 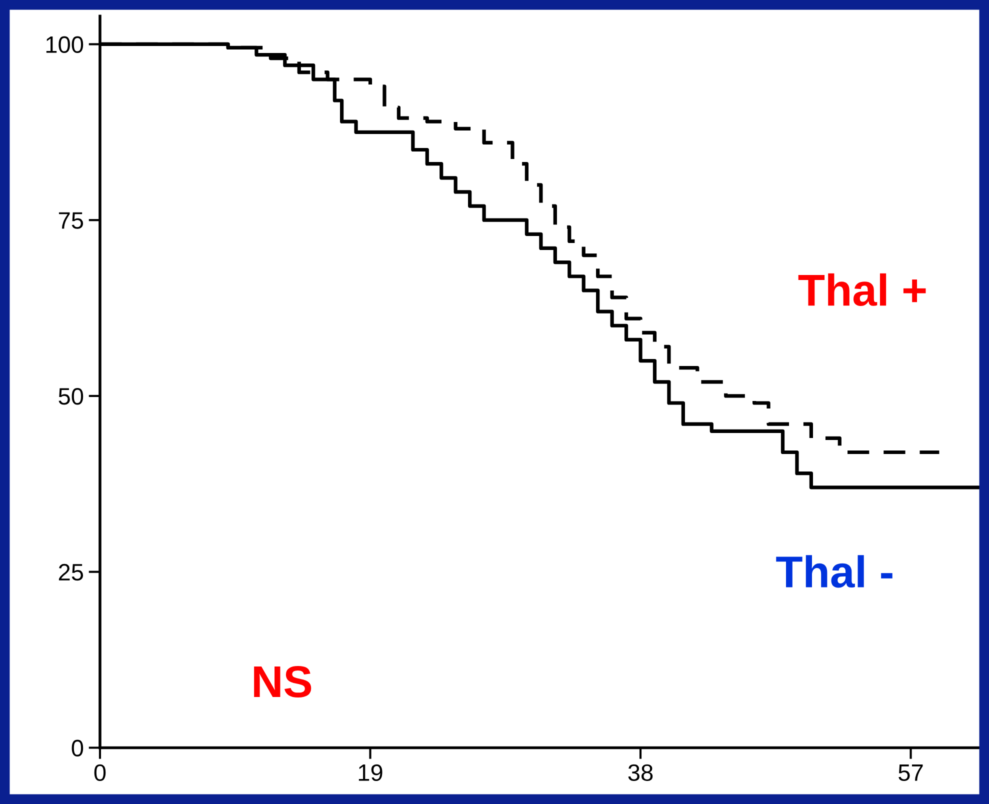 What do you see at coordinates (283, 682) in the screenshot?
I see `annotation: NS` at bounding box center [283, 682].